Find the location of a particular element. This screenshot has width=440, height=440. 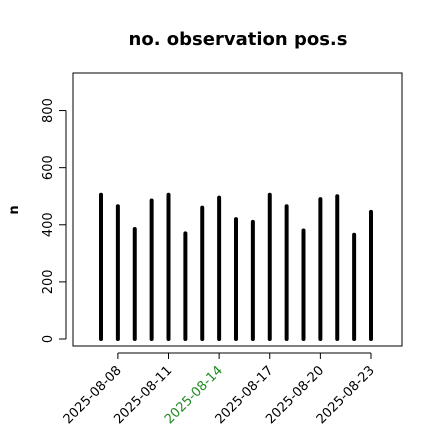

y-axis: 0 200 400 600 800 is located at coordinates (54, 220).